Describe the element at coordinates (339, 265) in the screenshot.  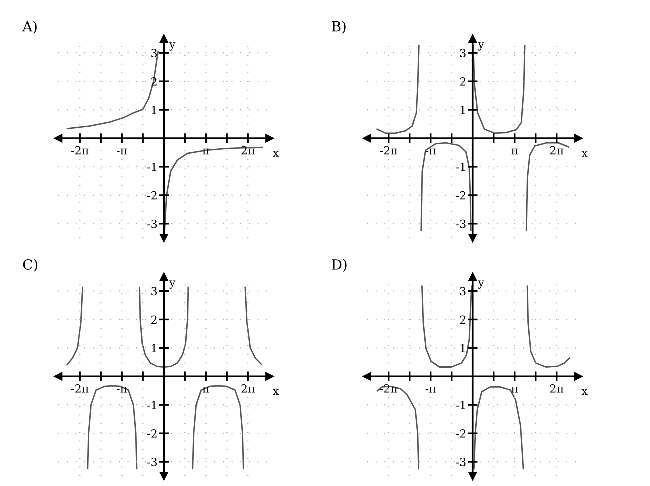
I see `chart-title: D)` at that location.